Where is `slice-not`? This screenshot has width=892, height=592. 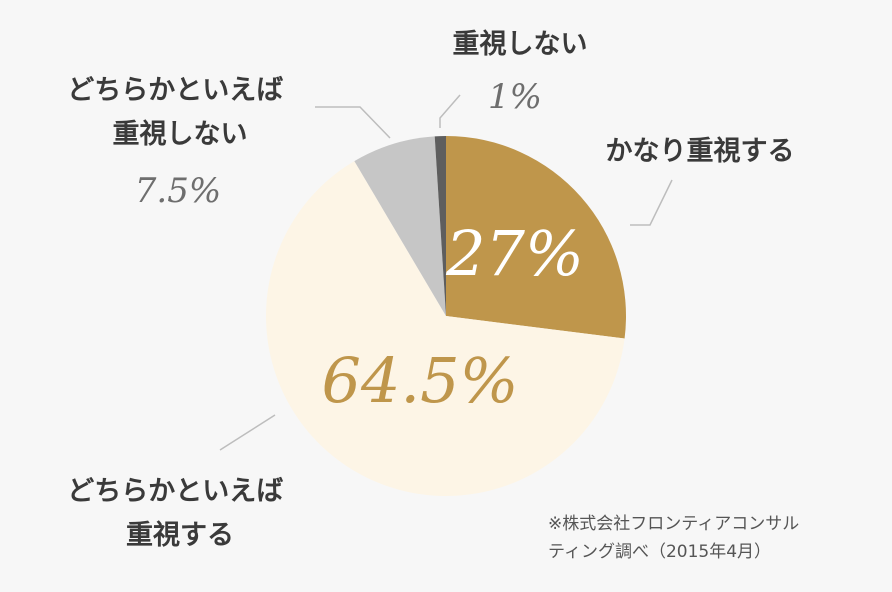 slice-not is located at coordinates (440, 226).